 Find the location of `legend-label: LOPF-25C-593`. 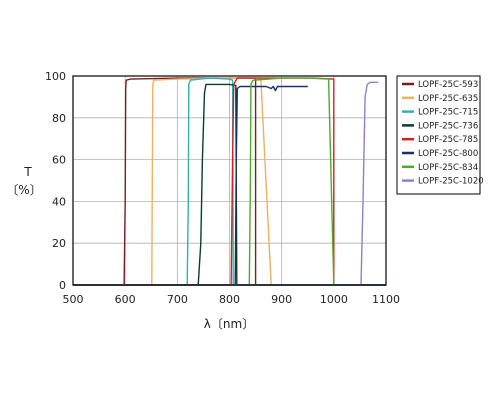

legend-label: LOPF-25C-593 is located at coordinates (448, 85).